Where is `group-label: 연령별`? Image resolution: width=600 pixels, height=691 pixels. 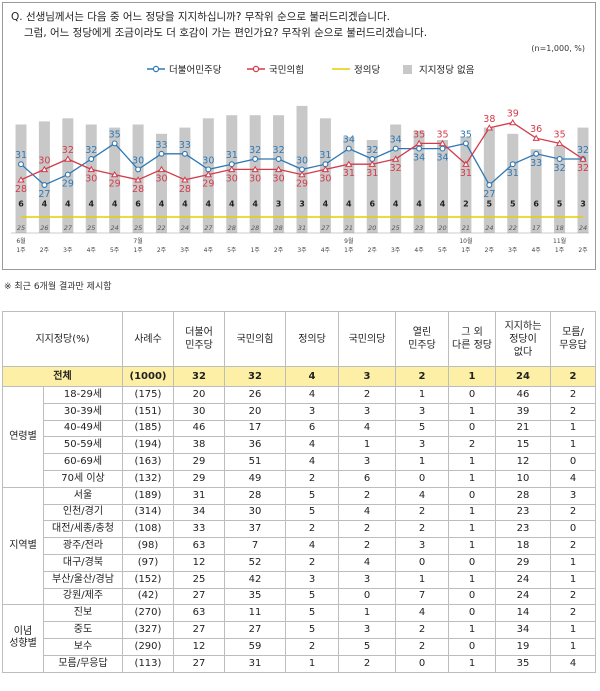
group-label: 연령별 is located at coordinates (23, 437).